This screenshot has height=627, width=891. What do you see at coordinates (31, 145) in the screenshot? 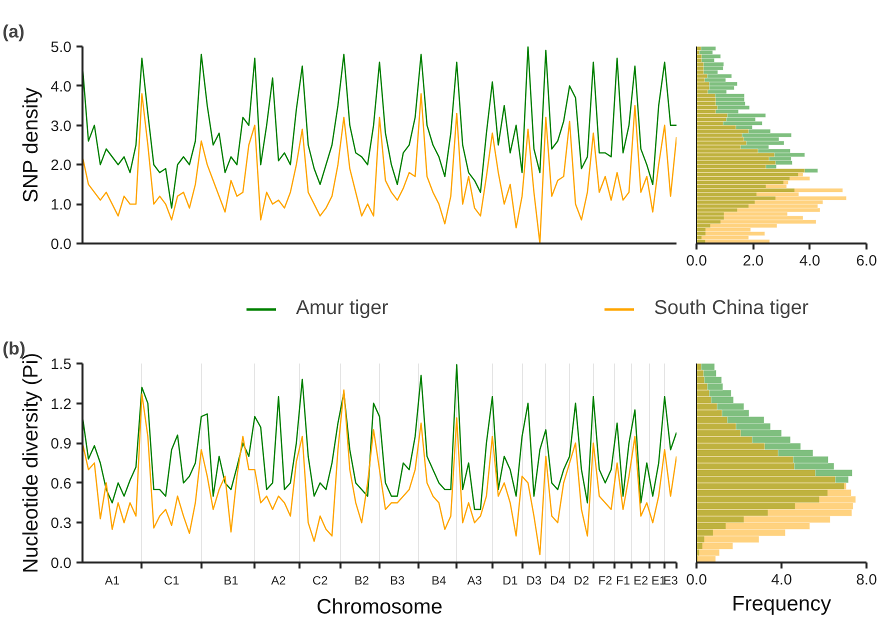
I see `y-axis-title: SNP density` at bounding box center [31, 145].